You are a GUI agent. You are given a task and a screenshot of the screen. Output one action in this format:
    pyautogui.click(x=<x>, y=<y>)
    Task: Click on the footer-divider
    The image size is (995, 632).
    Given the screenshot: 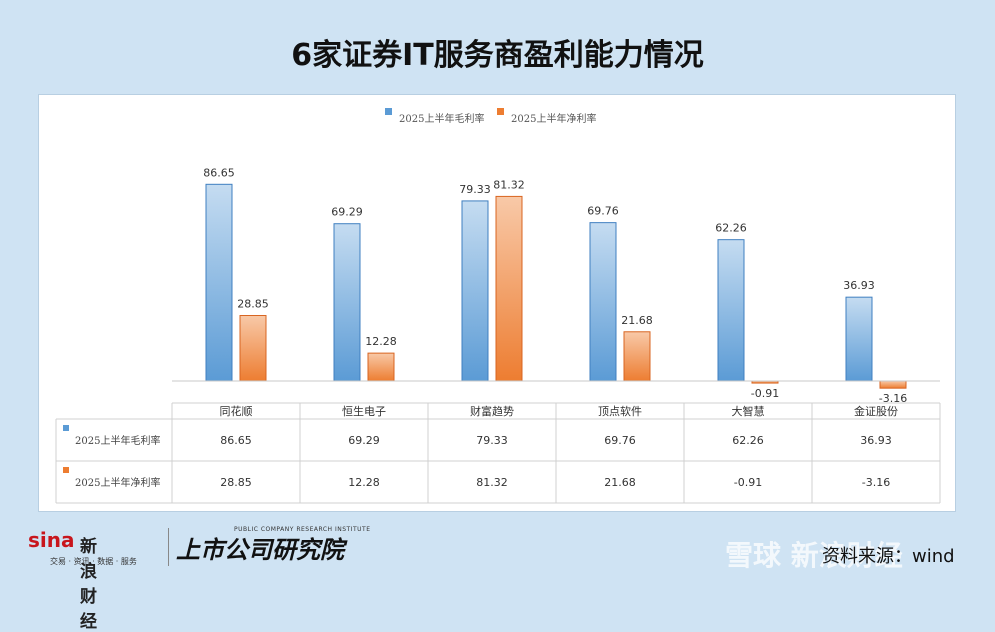 What is the action you would take?
    pyautogui.click(x=168, y=547)
    